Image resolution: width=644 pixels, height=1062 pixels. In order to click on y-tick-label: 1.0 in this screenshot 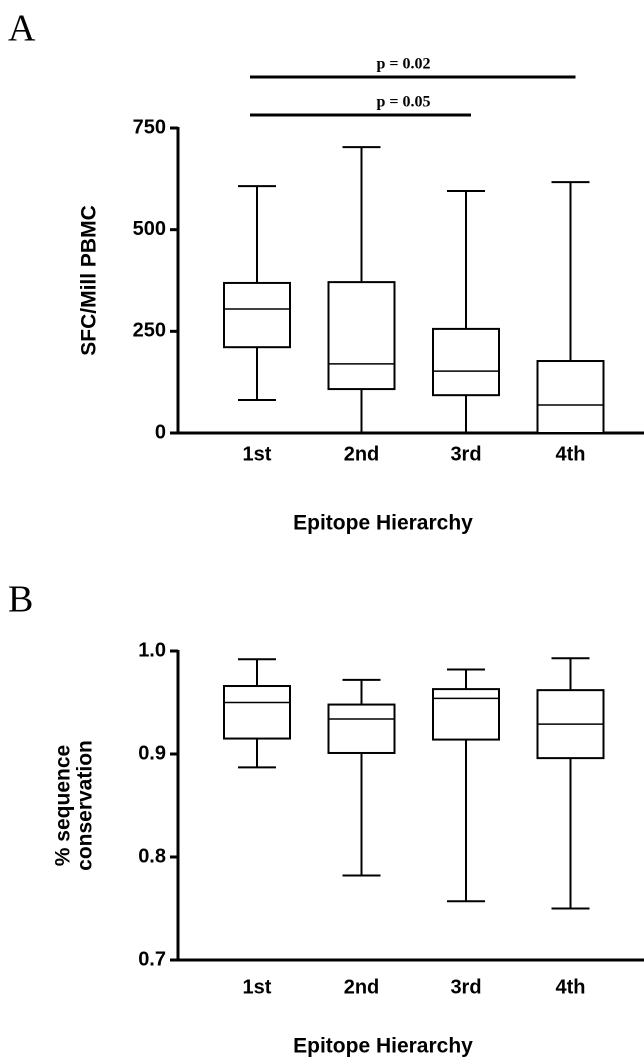, I will do `click(152, 650)`.